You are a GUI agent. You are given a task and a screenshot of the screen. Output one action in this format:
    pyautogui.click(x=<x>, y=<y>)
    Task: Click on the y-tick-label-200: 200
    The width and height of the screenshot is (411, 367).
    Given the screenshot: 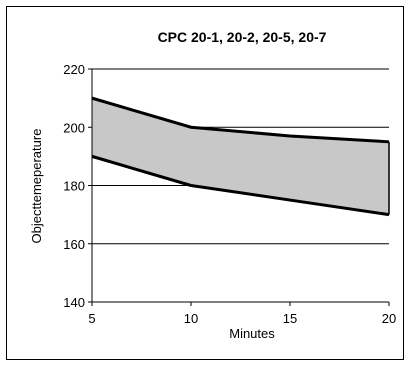 What is the action you would take?
    pyautogui.click(x=74, y=127)
    